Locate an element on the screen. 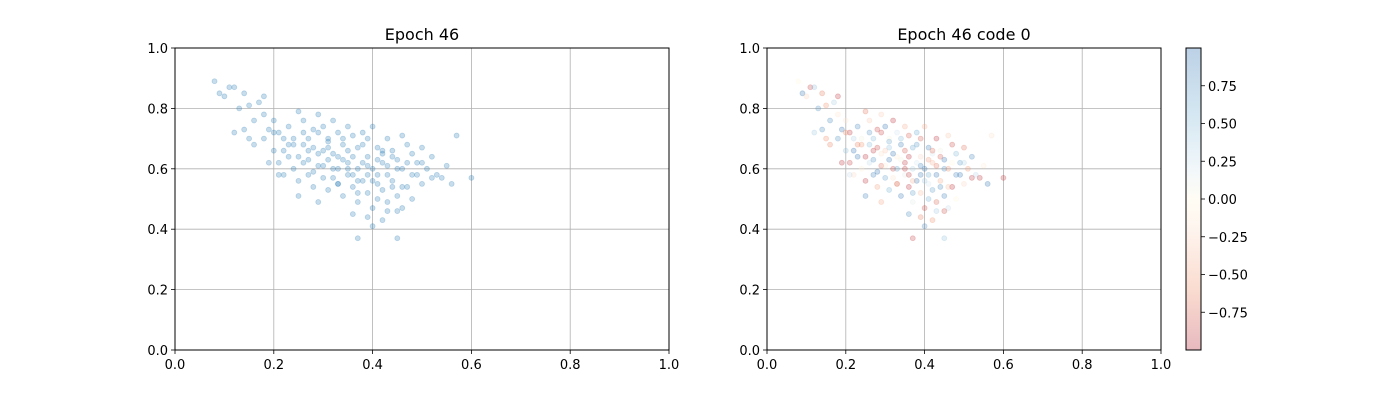  y-tick-label: 0.4 is located at coordinates (157, 230).